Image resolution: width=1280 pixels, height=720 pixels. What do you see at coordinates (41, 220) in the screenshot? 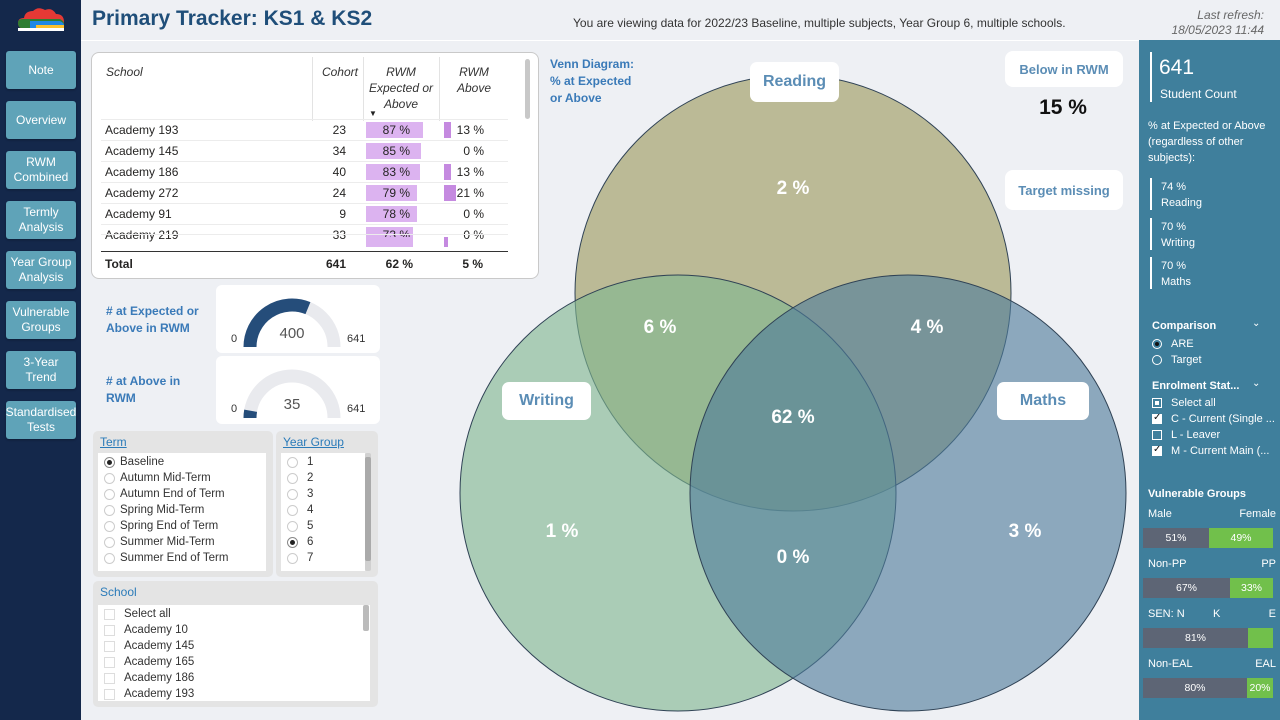
I see `nav-termly-analysis-button: Termly Analysis` at bounding box center [41, 220].